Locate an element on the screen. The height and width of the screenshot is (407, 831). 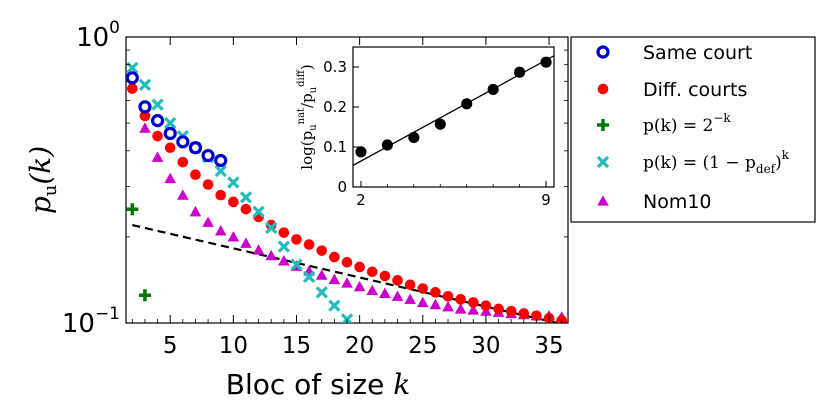
main-y-axis-title: pu(k) is located at coordinates (42, 180).